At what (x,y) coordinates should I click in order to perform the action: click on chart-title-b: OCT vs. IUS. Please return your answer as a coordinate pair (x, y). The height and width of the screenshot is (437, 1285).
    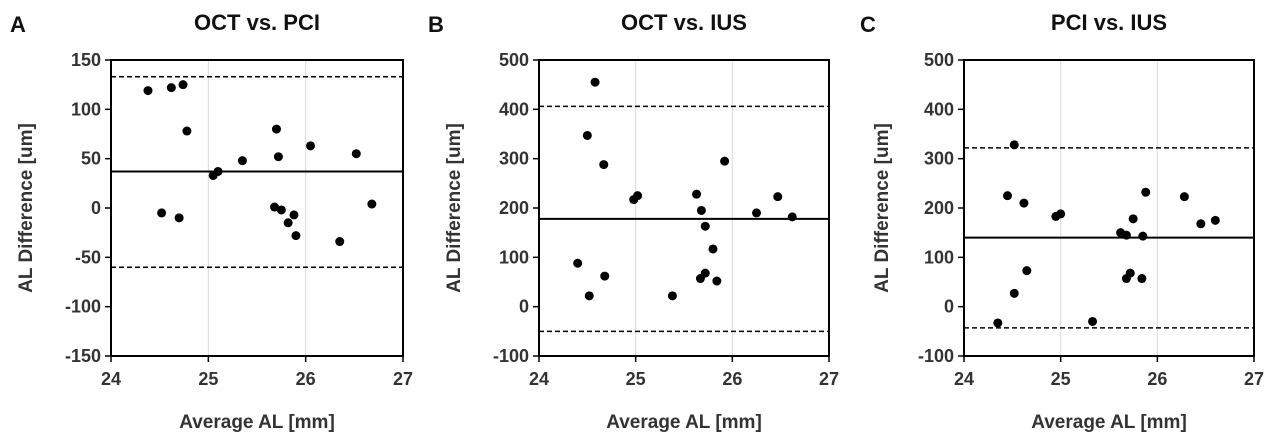
    Looking at the image, I should click on (684, 22).